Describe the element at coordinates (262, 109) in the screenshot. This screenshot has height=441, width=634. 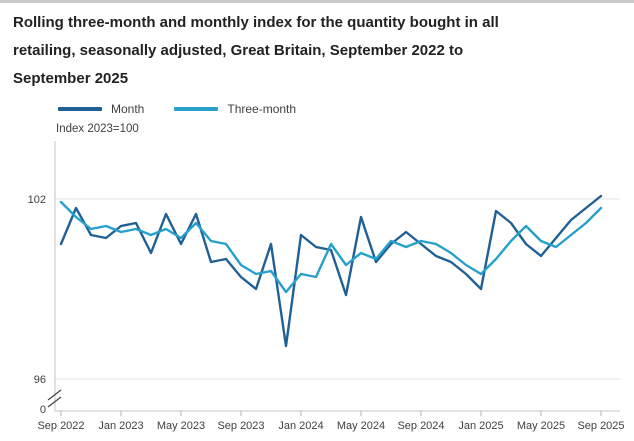
I see `legend-label-three-month: Three-month` at that location.